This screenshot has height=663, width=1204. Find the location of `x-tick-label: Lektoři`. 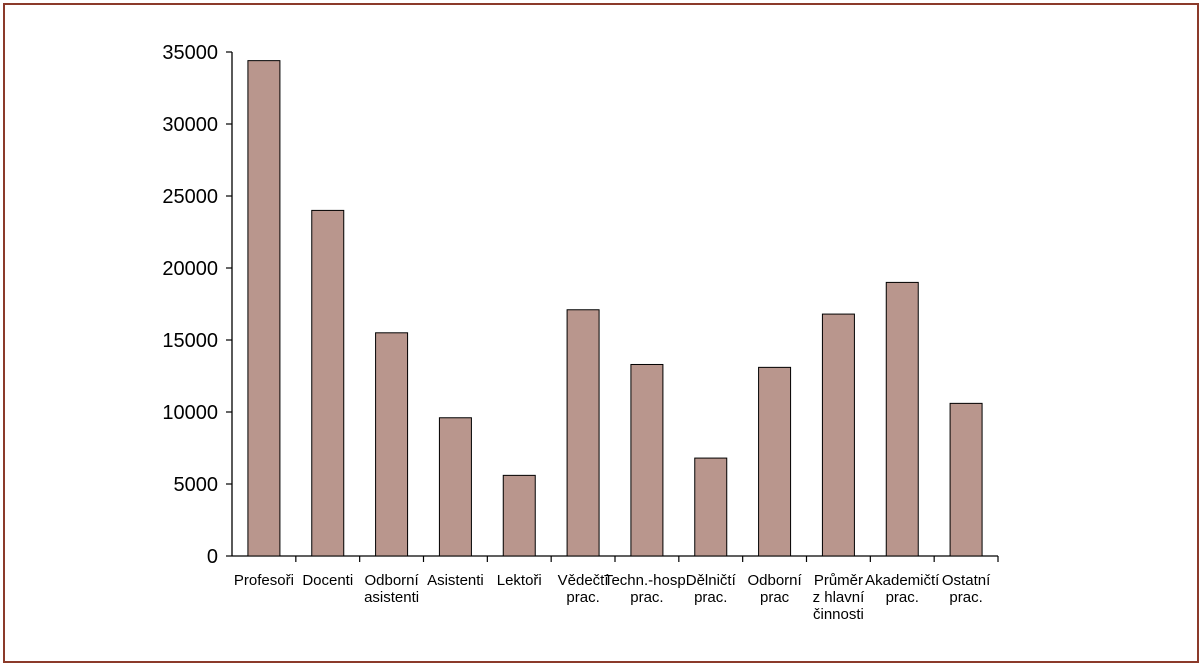

x-tick-label: Lektoři is located at coordinates (519, 580).